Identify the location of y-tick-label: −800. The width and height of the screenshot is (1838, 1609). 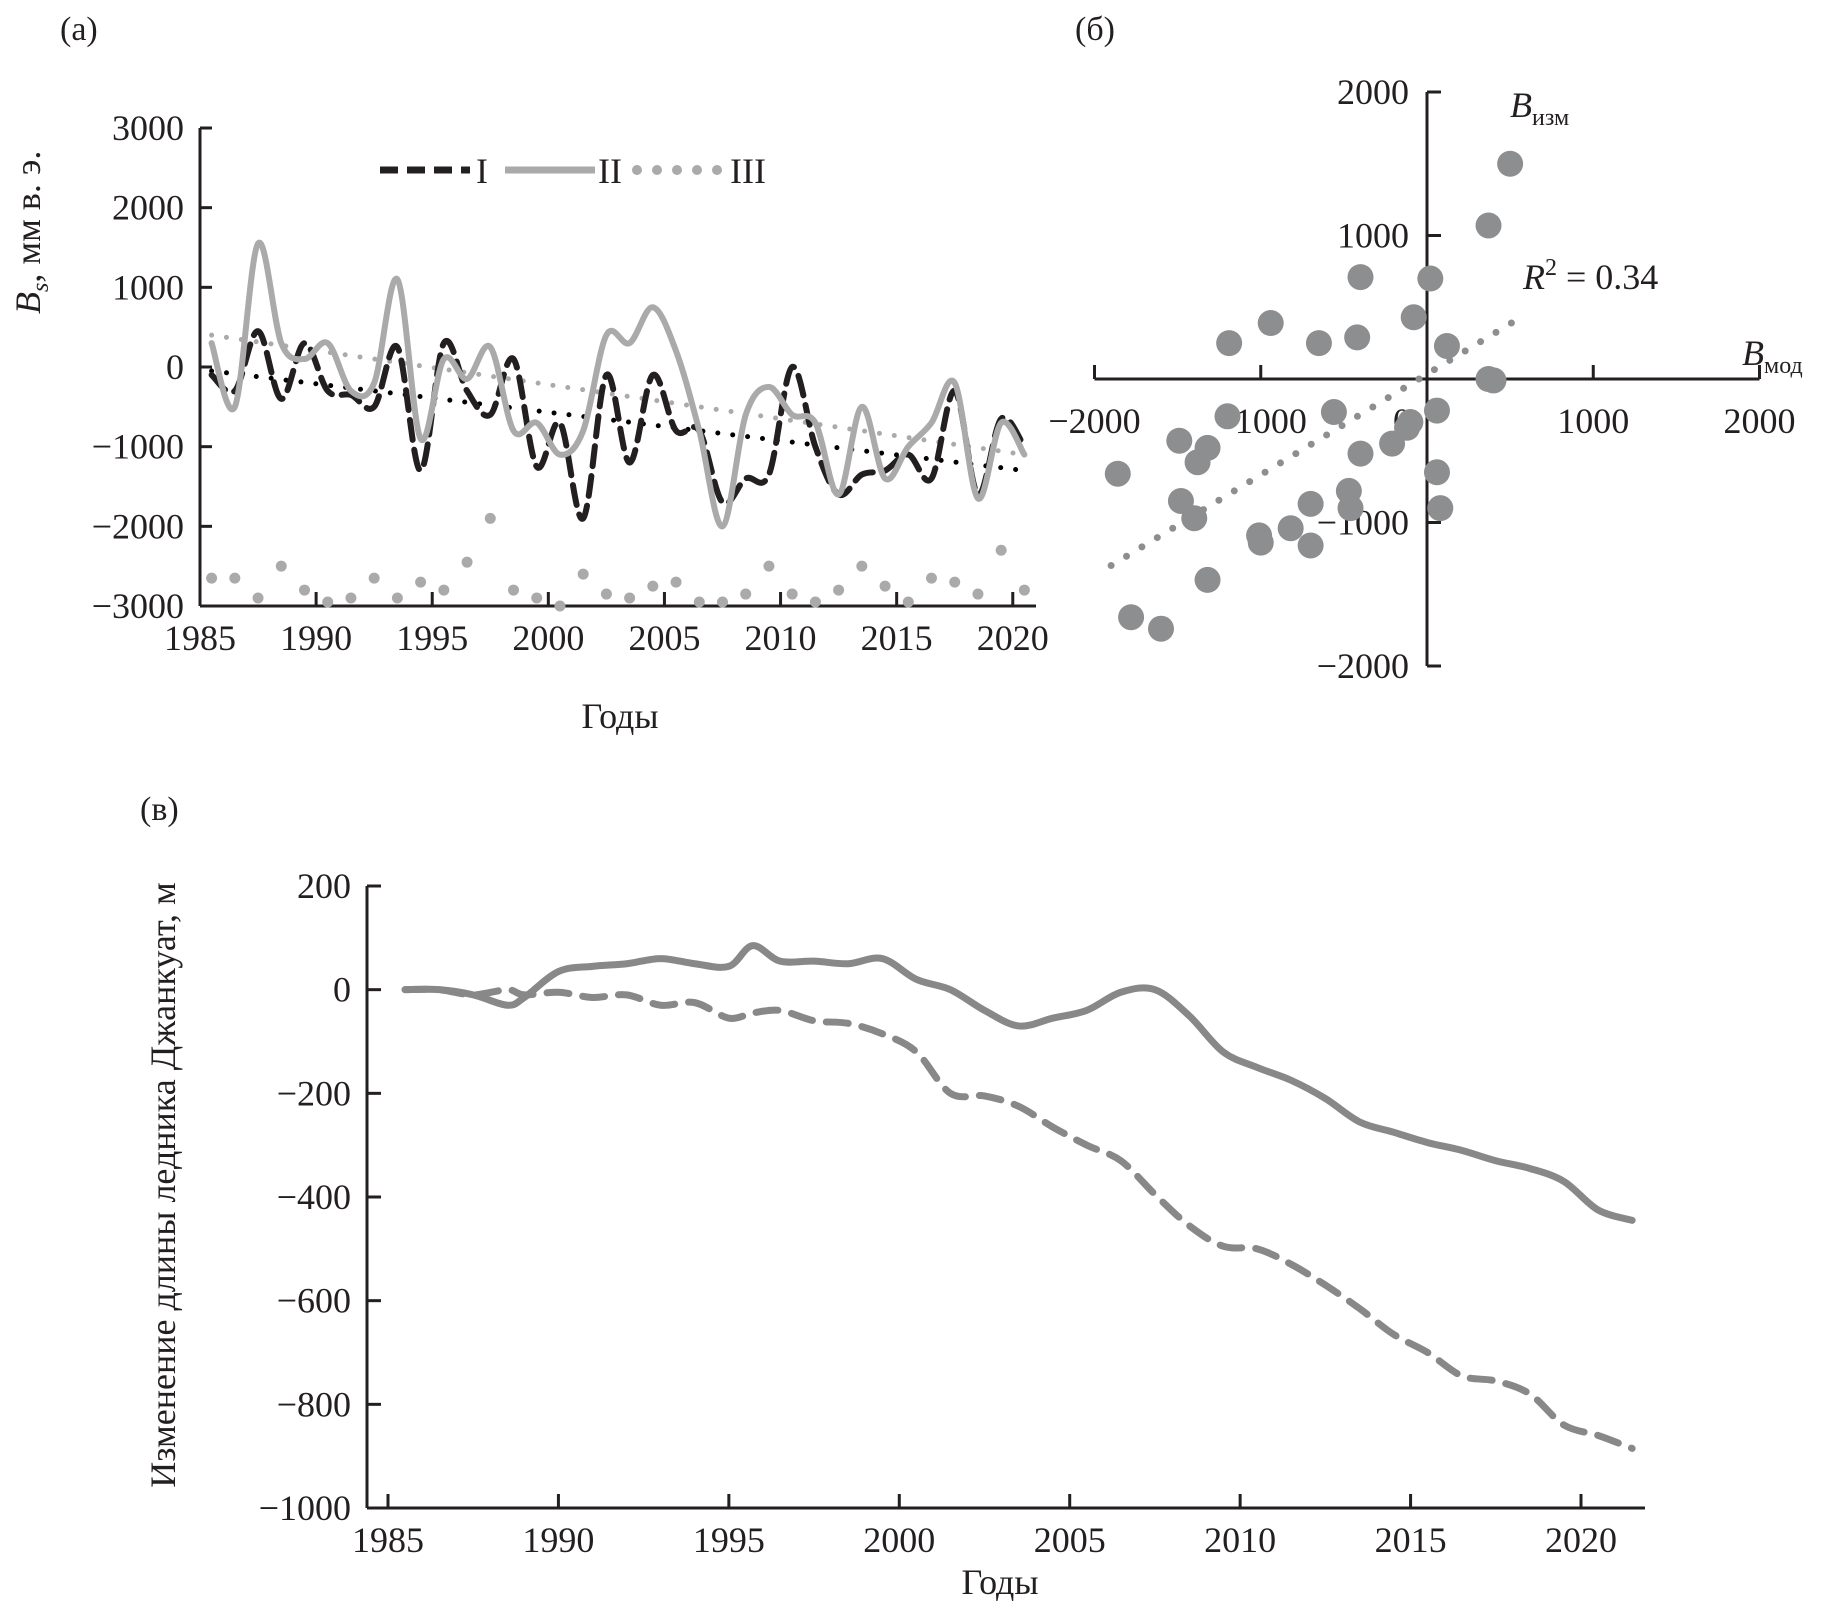
(314, 1404).